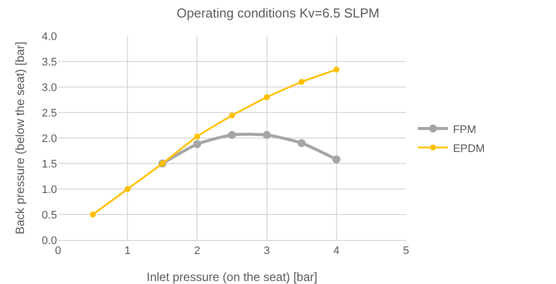 This screenshot has width=556, height=284. What do you see at coordinates (468, 148) in the screenshot?
I see `legend-label: EPDM` at bounding box center [468, 148].